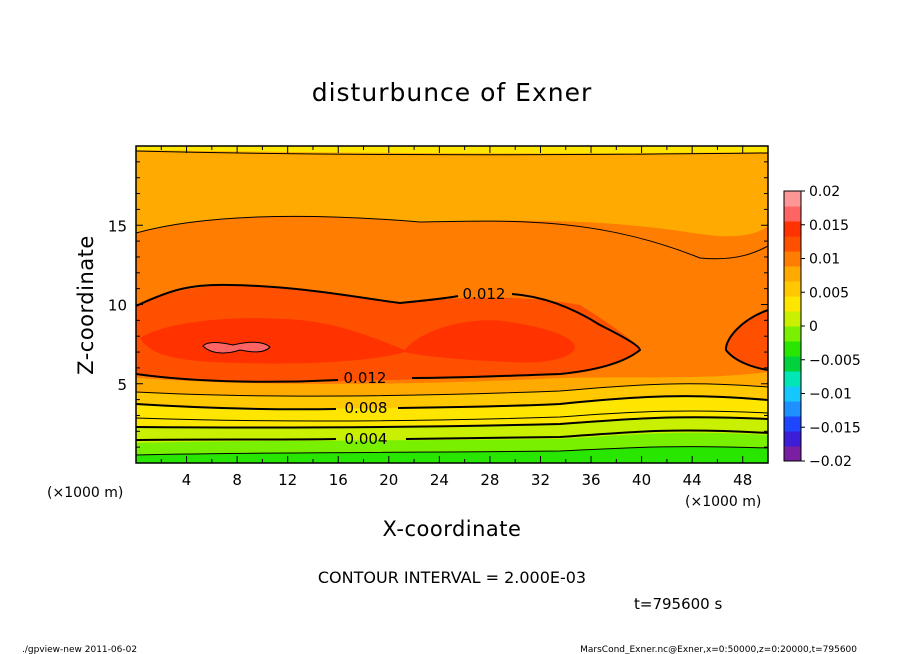 This screenshot has width=904, height=654. I want to click on y-tick-label: 5, so click(122, 385).